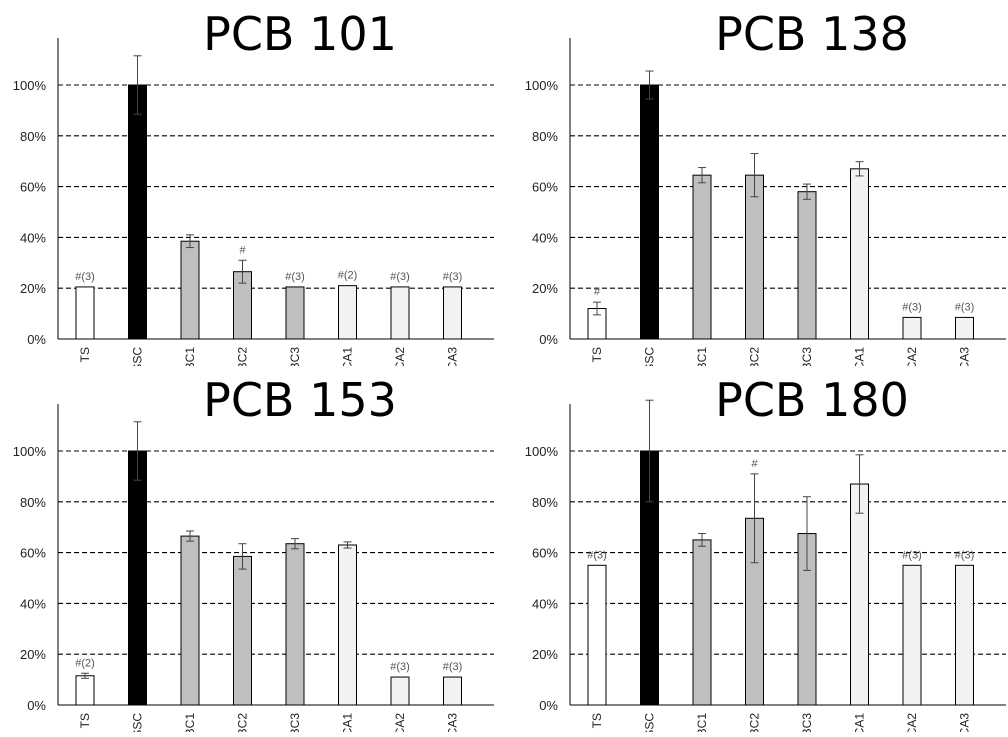 This screenshot has width=1008, height=737. What do you see at coordinates (812, 34) in the screenshot?
I see `chart-title: PCB 138` at bounding box center [812, 34].